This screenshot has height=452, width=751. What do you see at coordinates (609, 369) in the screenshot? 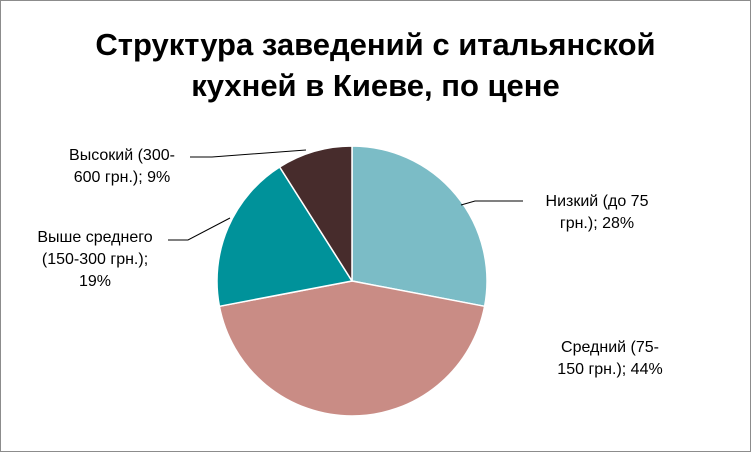
I see `data-label-2-line-2: 150 грн.); 44%` at bounding box center [609, 369].